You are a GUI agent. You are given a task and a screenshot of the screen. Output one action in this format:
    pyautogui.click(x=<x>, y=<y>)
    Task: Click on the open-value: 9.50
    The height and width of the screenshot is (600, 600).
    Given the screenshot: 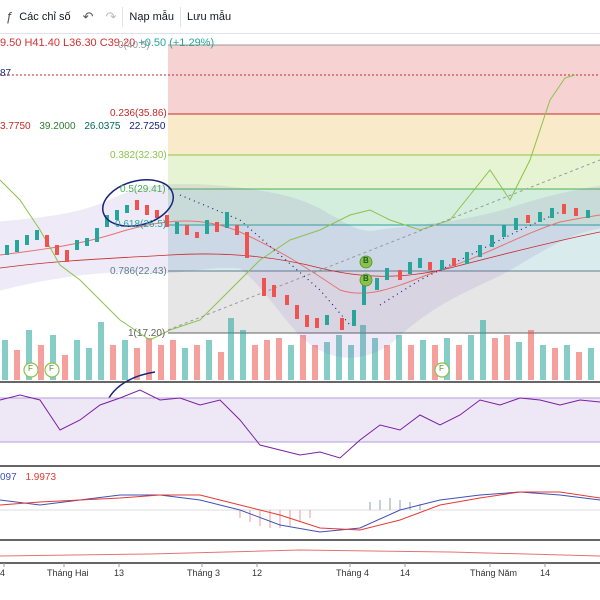 What is the action you would take?
    pyautogui.click(x=11, y=43)
    